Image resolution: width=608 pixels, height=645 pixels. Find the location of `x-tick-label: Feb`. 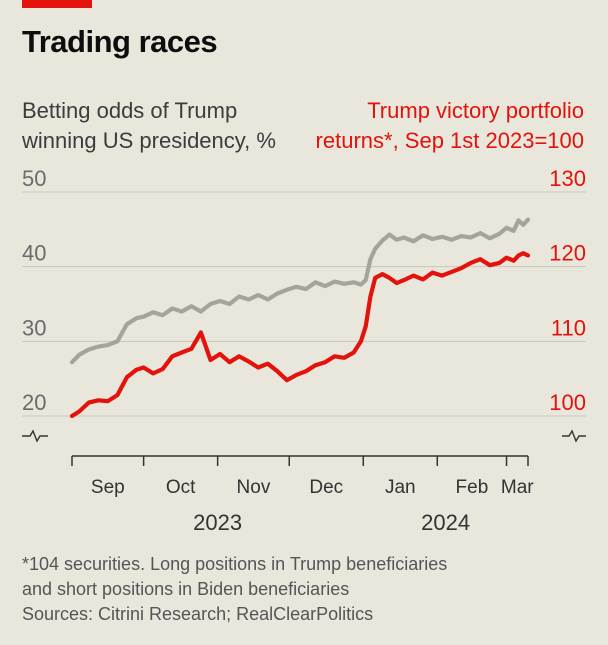

x-tick-label: Feb is located at coordinates (472, 487).